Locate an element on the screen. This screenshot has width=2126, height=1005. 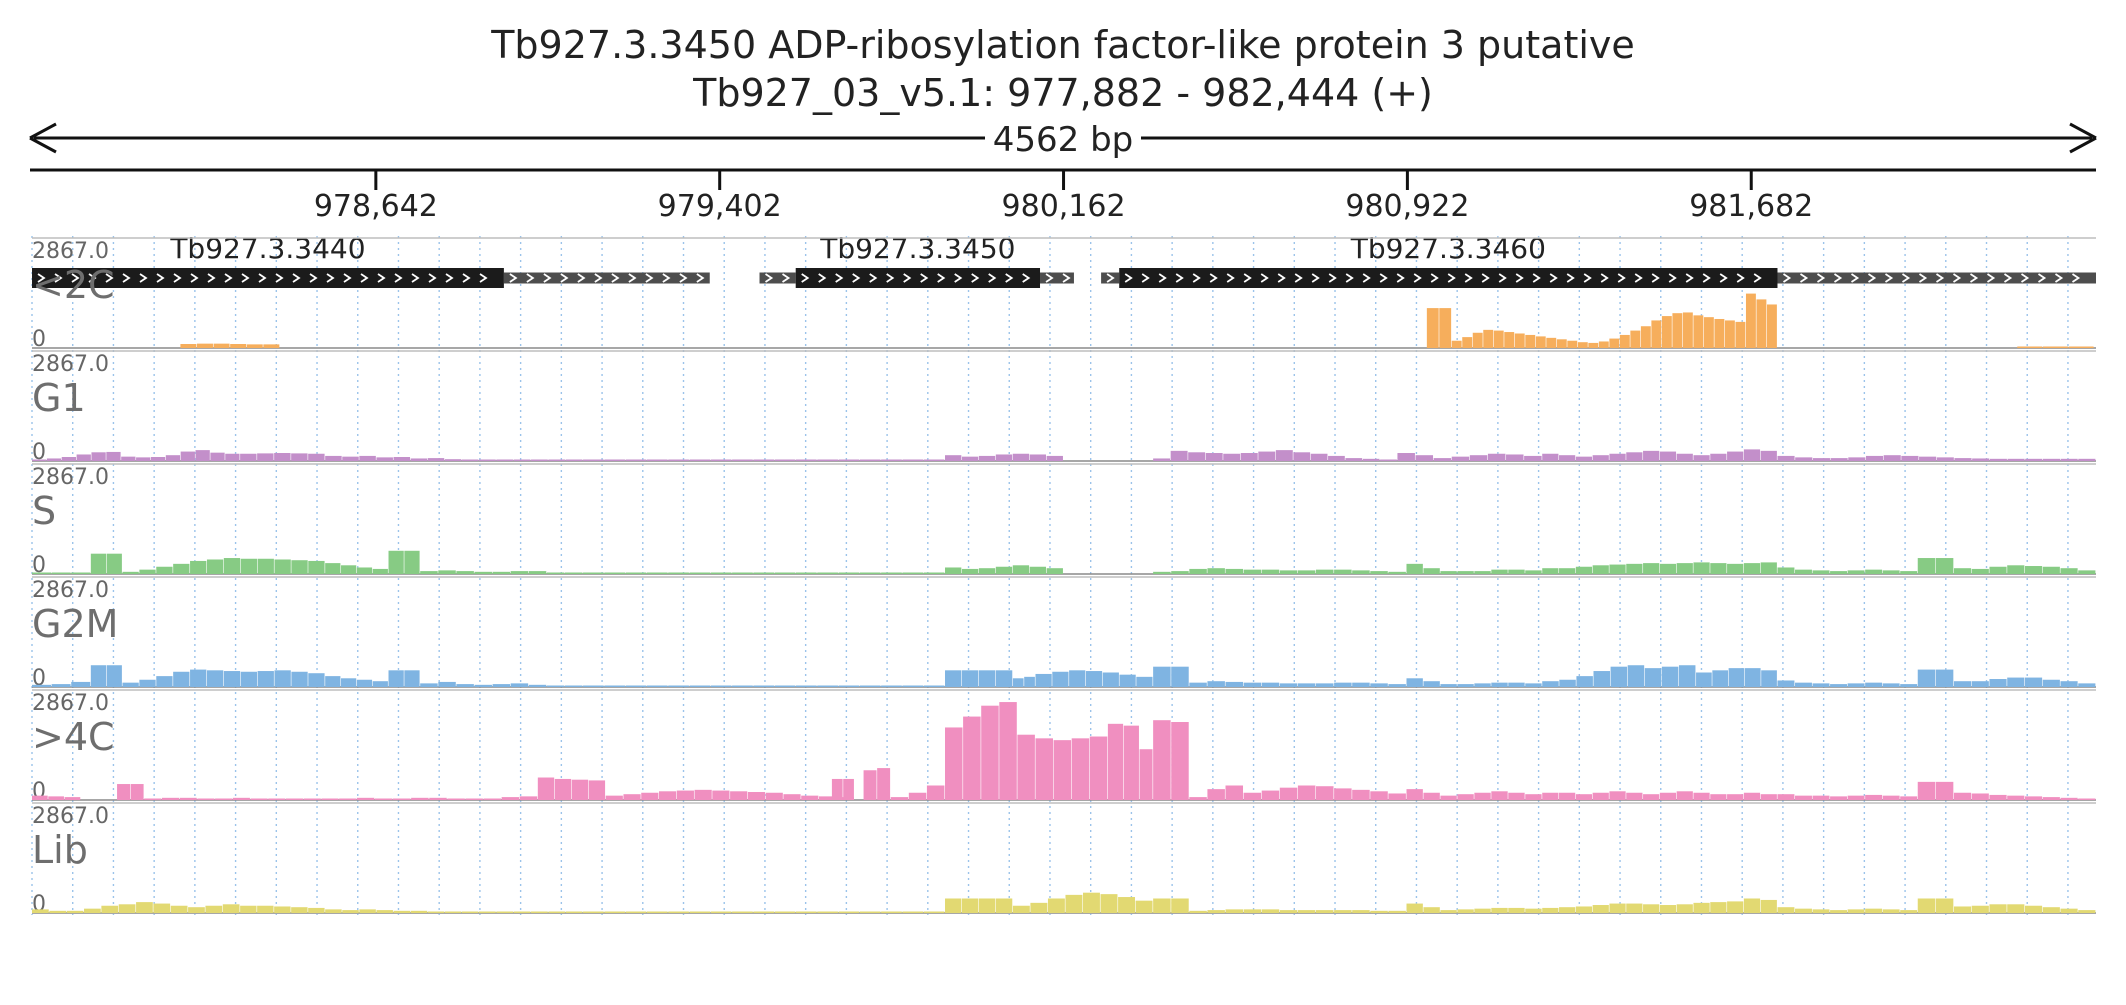
tick-label: 980,922 is located at coordinates (1407, 206).